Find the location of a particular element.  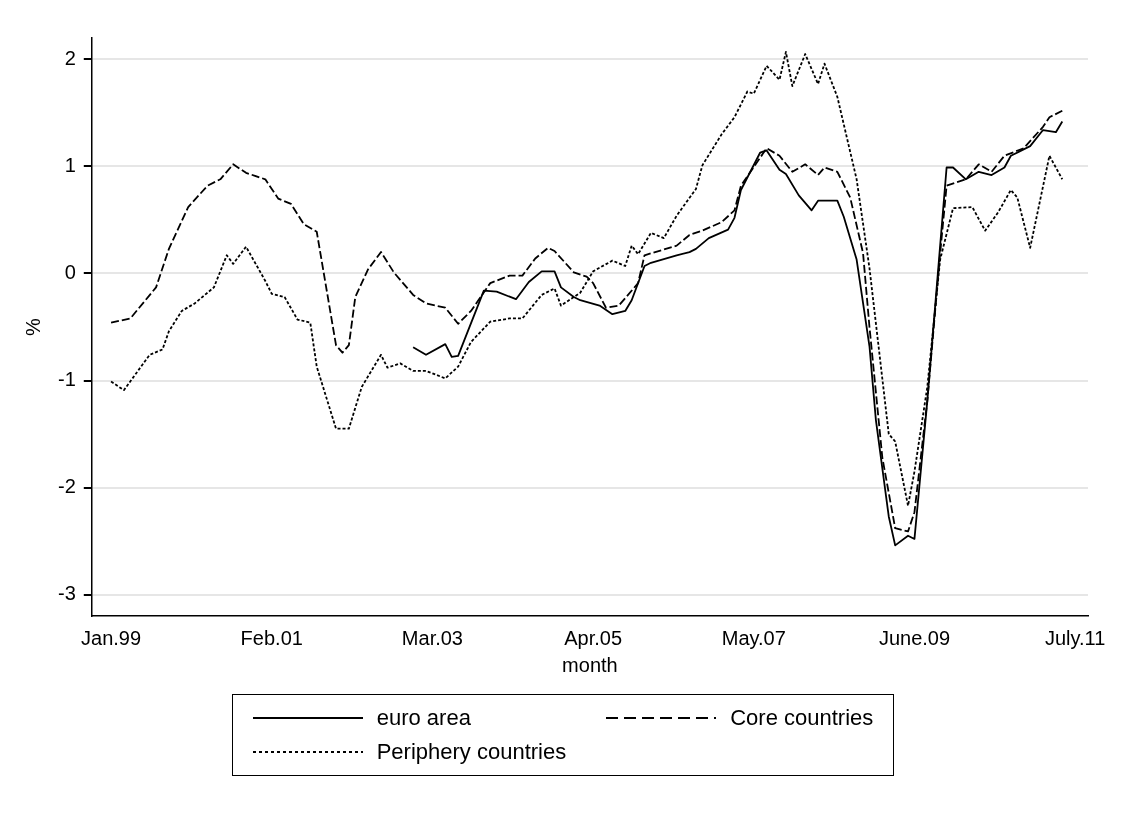

y-tick-label: 1 is located at coordinates (70, 164).